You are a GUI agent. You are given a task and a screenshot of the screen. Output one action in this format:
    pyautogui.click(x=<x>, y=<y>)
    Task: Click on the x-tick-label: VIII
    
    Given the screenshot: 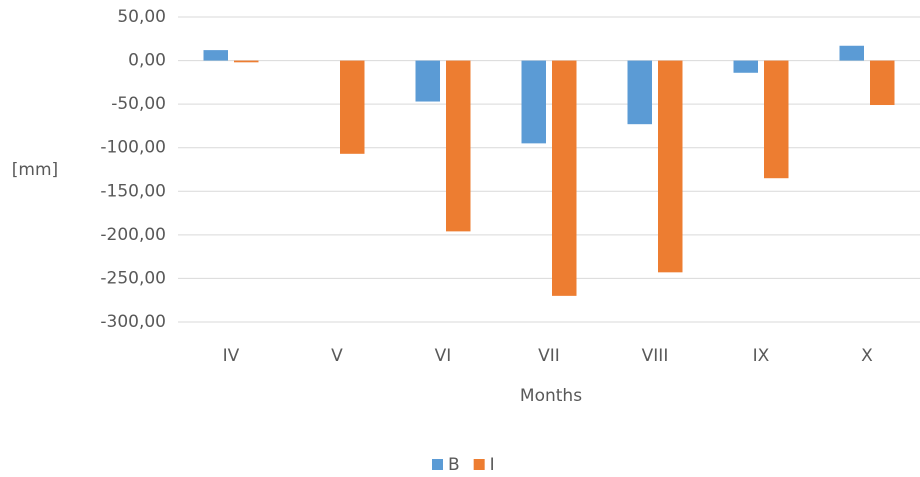 What is the action you would take?
    pyautogui.click(x=655, y=356)
    